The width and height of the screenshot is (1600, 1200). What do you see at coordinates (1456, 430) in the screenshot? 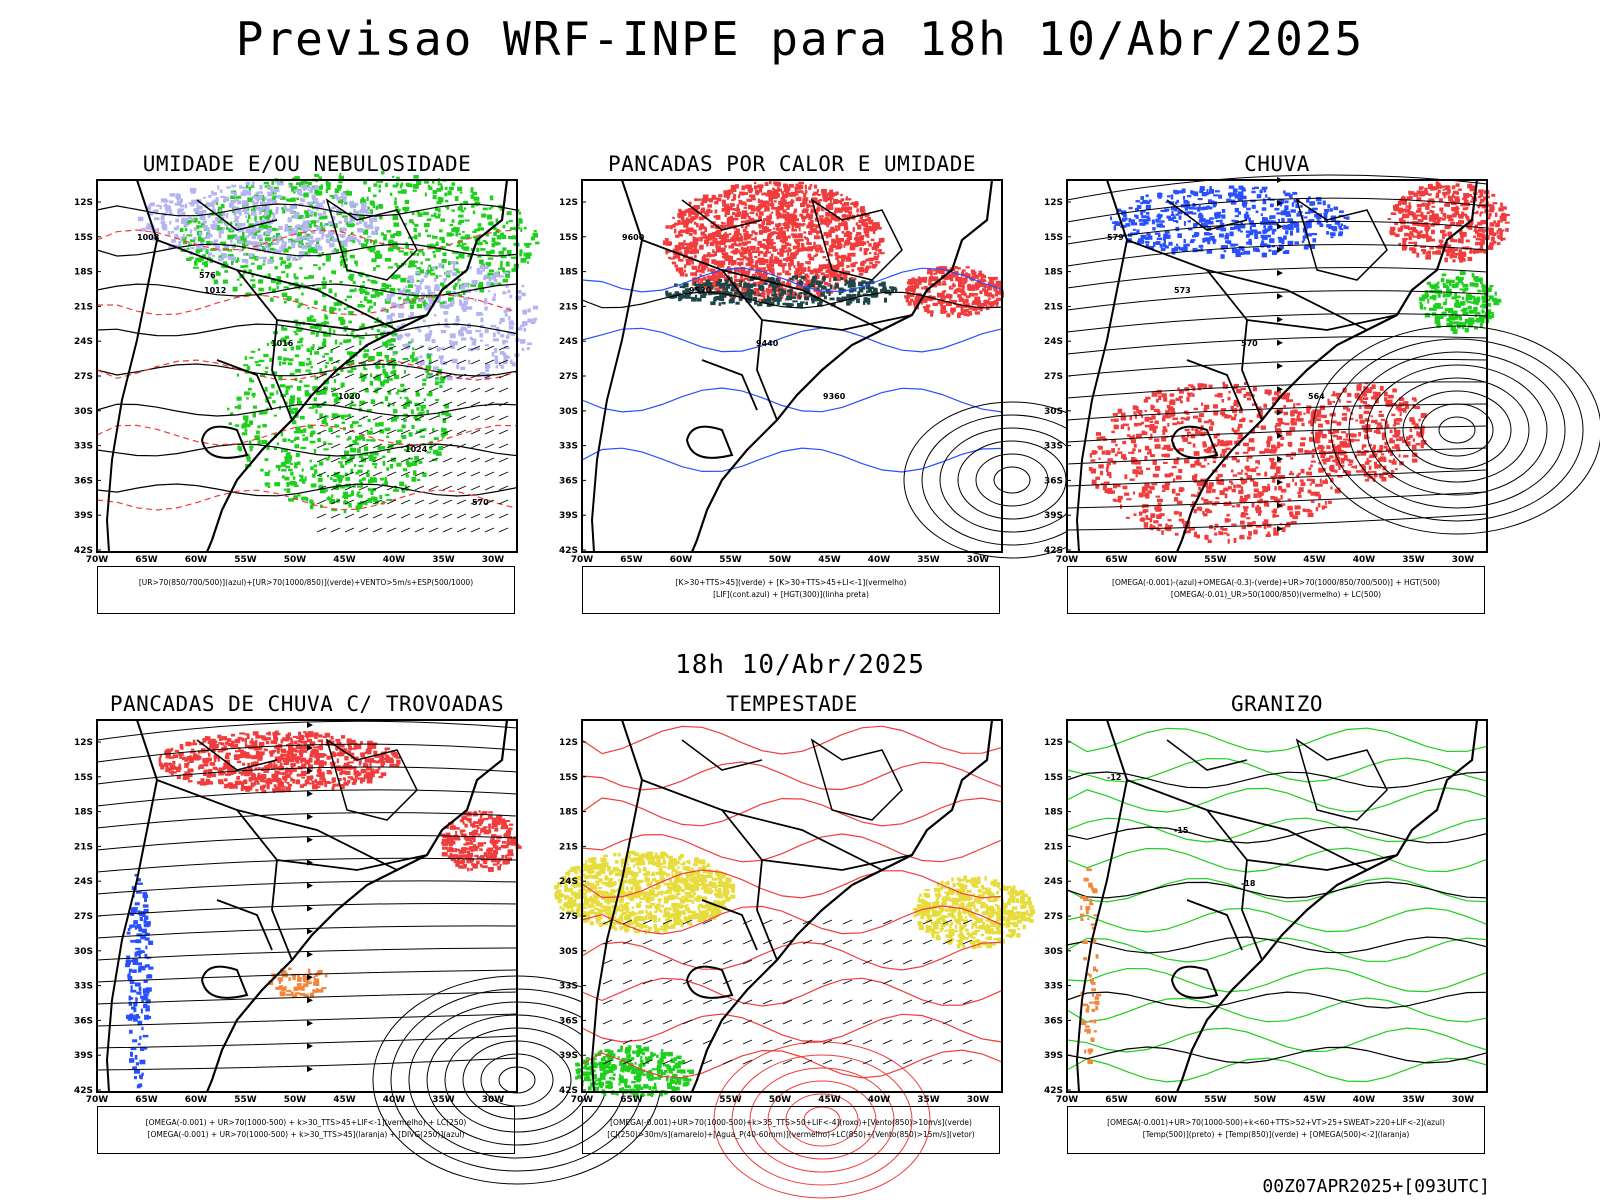
I see `geopotential-low` at bounding box center [1456, 430].